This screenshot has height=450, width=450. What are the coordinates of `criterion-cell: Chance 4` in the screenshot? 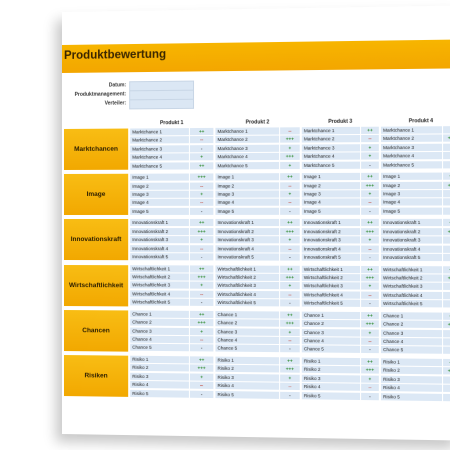 It's located at (247, 340).